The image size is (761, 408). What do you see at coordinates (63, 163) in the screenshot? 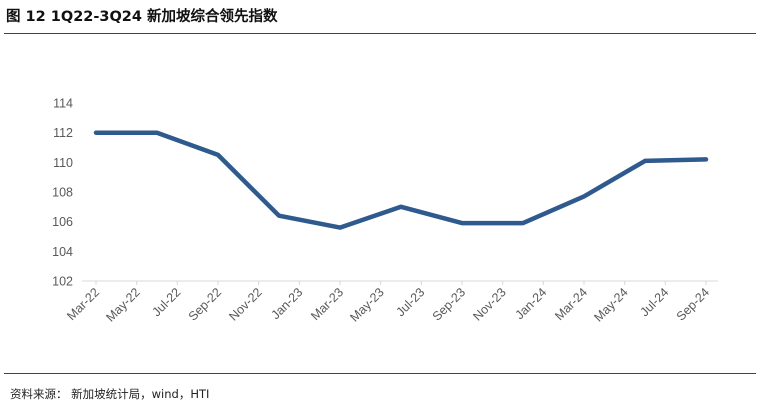
I see `y-tick-label: 110` at bounding box center [63, 163].